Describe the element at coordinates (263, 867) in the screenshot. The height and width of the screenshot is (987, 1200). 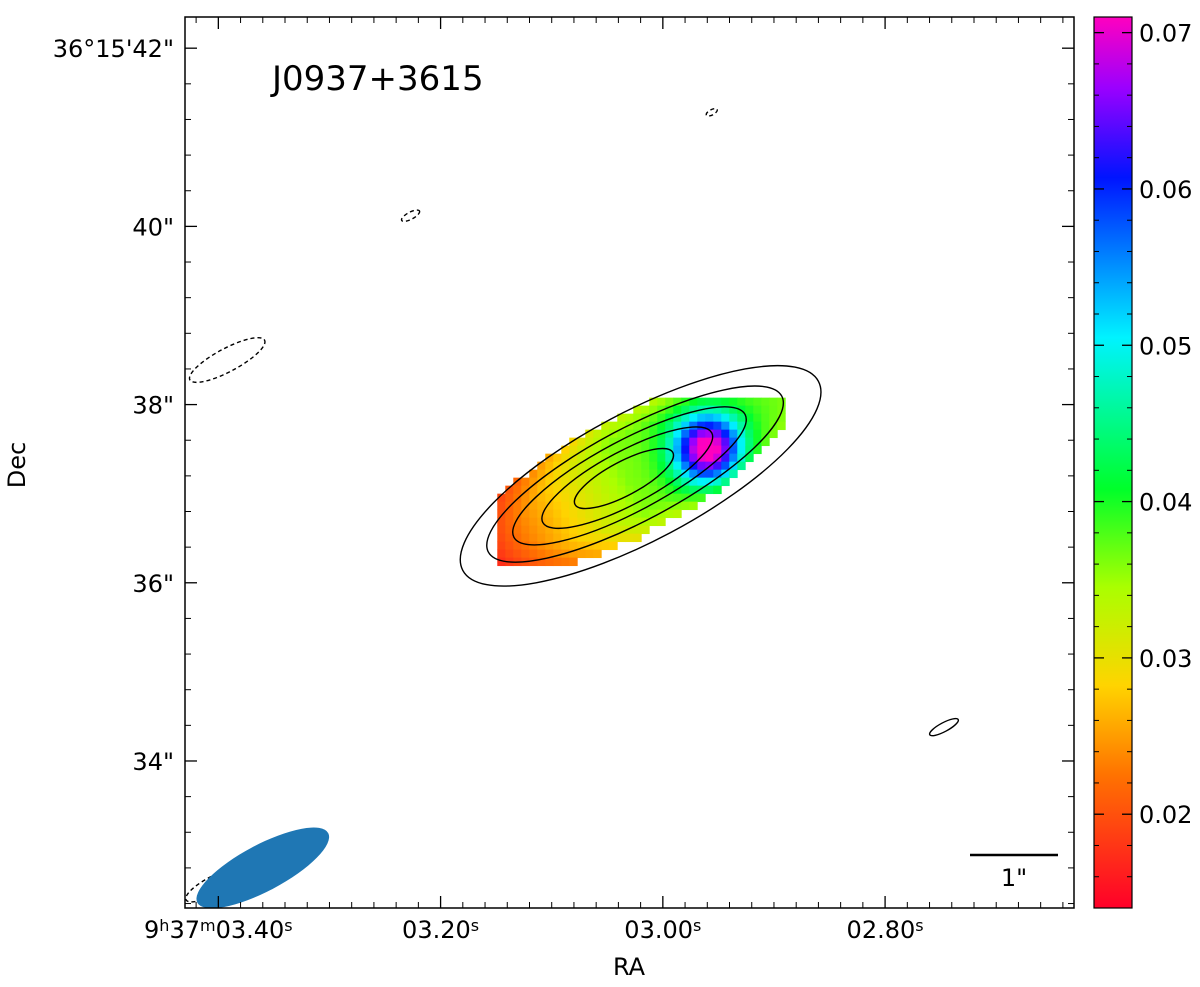
I see `beam` at that location.